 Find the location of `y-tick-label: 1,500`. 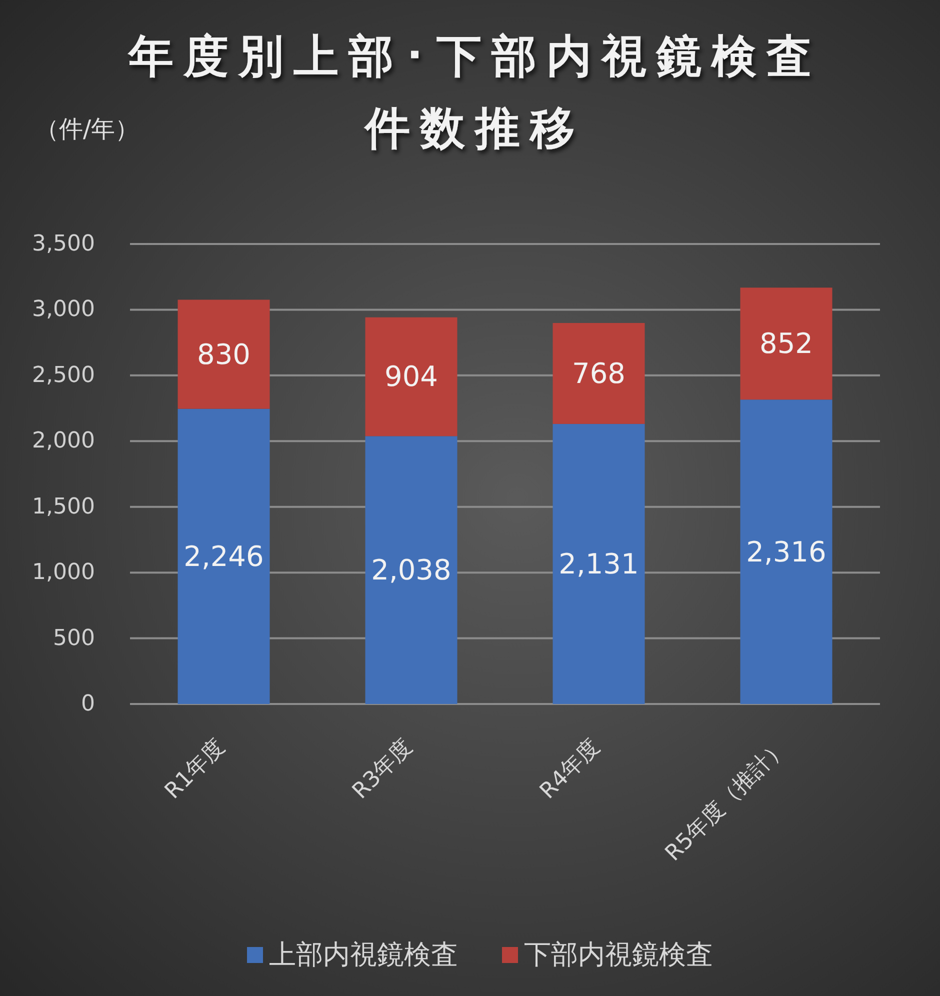

y-tick-label: 1,500 is located at coordinates (63, 507).